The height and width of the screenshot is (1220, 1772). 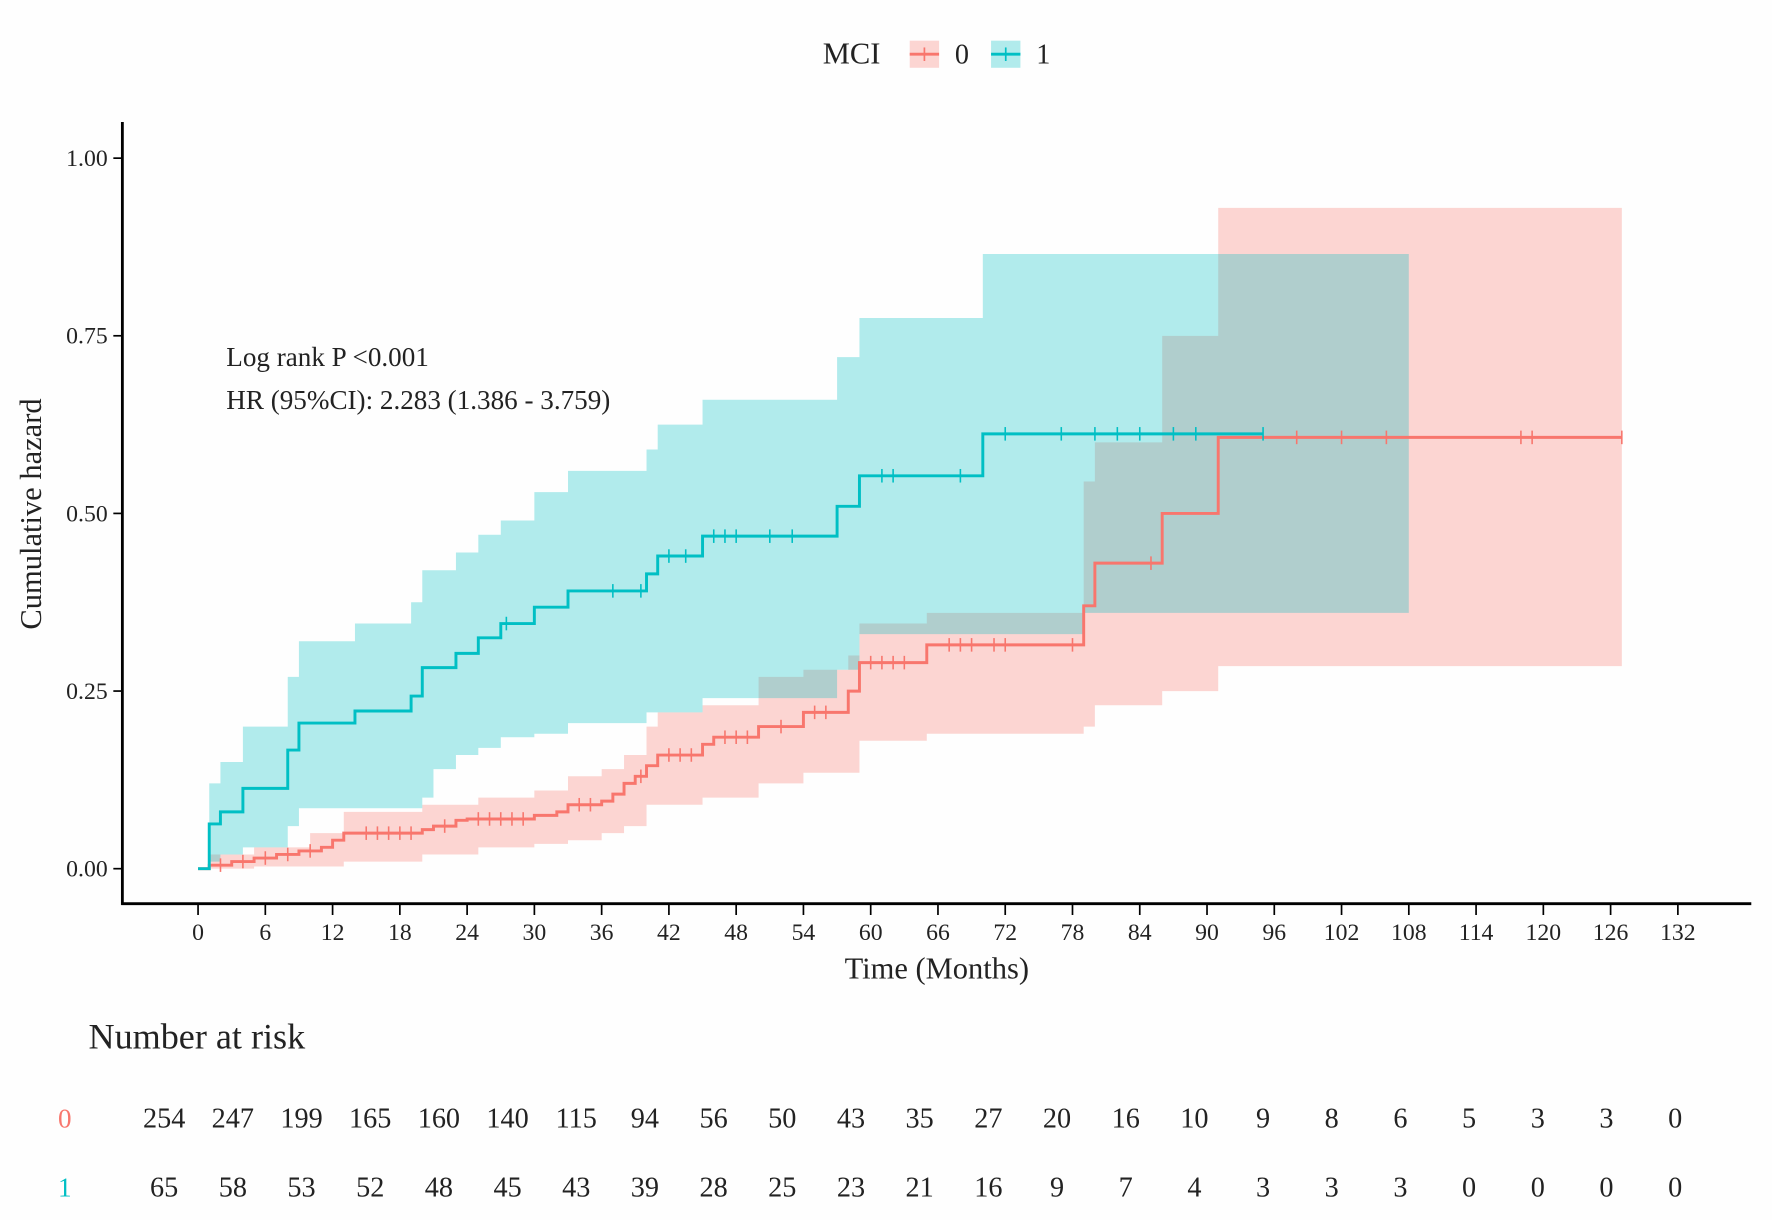 What do you see at coordinates (87, 692) in the screenshot?
I see `y-tick-label: 0.25` at bounding box center [87, 692].